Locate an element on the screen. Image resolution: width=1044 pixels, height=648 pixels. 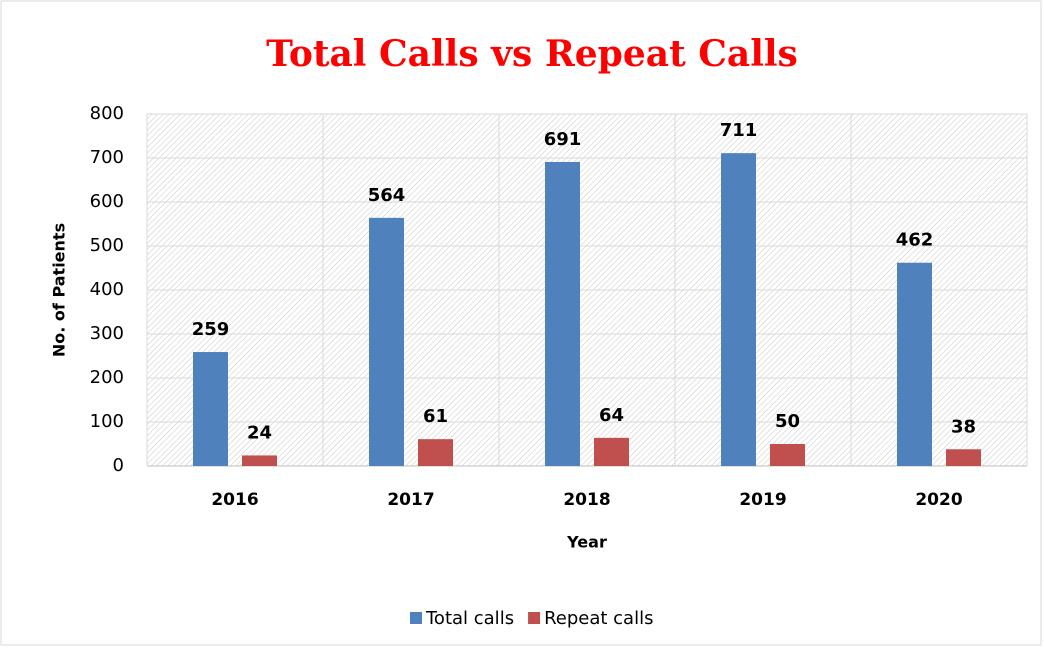
y-tick-label: 300 is located at coordinates (107, 333).